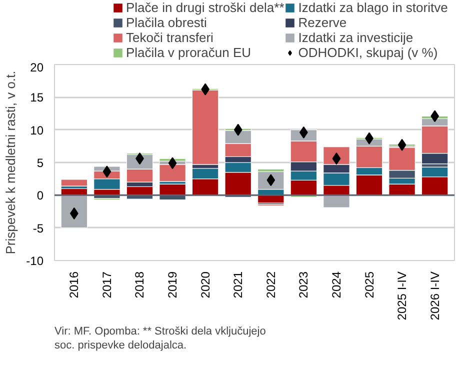 This screenshot has height=388, width=475. I want to click on y-tick-label: 15, so click(37, 97).